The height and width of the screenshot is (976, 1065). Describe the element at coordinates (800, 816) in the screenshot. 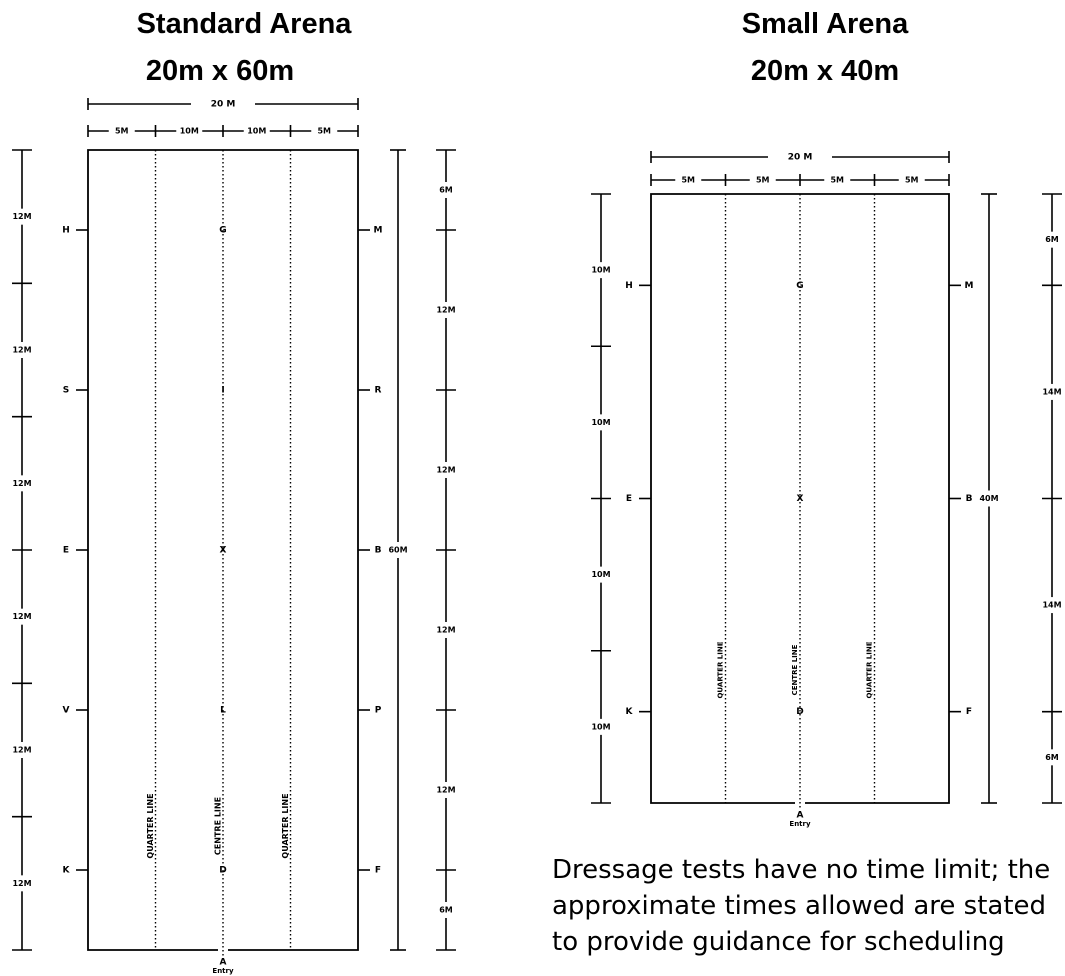

I see `small-letter-entry: A` at that location.